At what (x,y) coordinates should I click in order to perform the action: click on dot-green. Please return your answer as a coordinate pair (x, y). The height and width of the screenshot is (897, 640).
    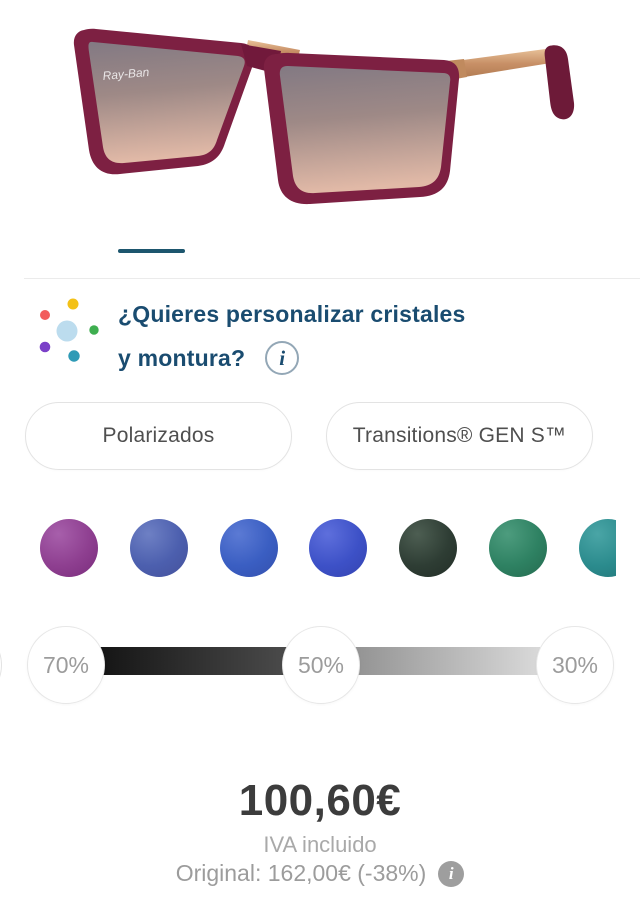
    Looking at the image, I should click on (94, 330).